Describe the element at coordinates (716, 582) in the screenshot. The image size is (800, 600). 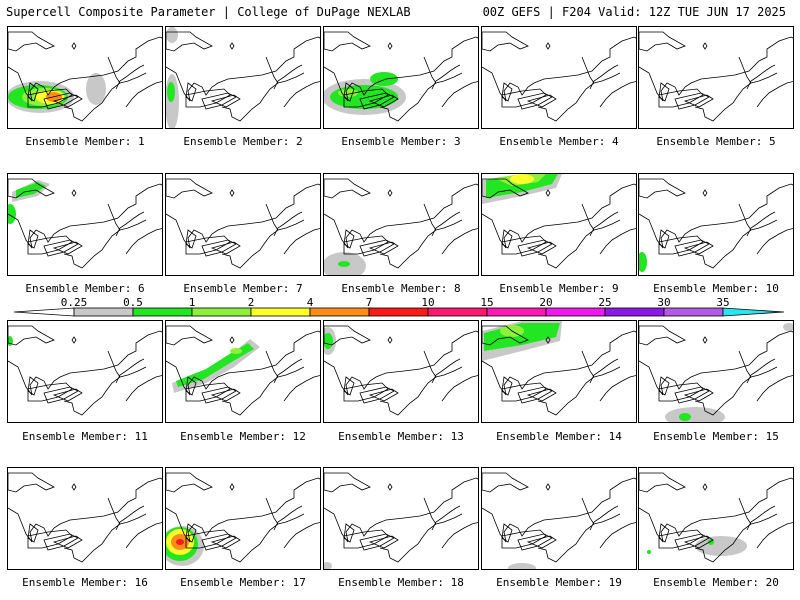
I see `member-caption: Ensemble Member: 20` at that location.